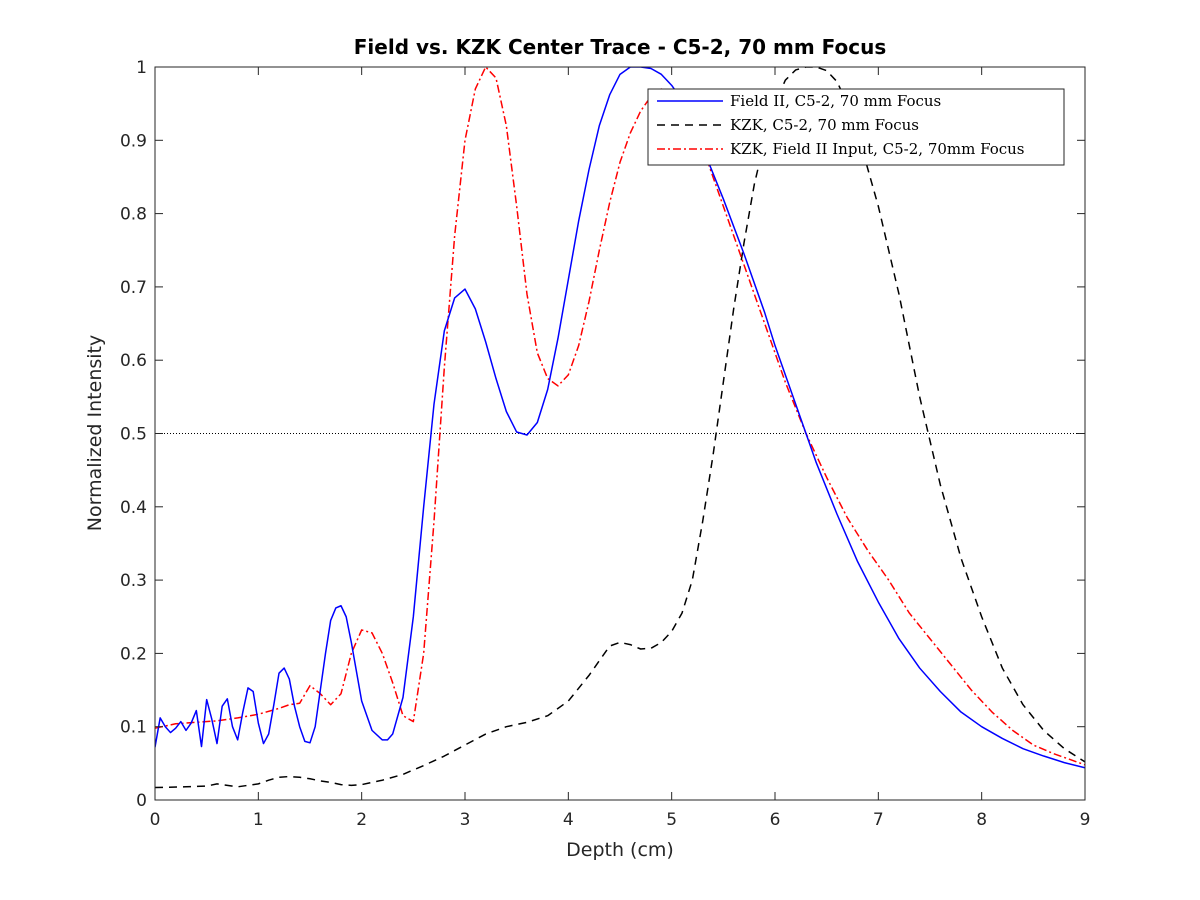 The height and width of the screenshot is (900, 1200). What do you see at coordinates (133, 141) in the screenshot?
I see `y-tick-label: 0.9` at bounding box center [133, 141].